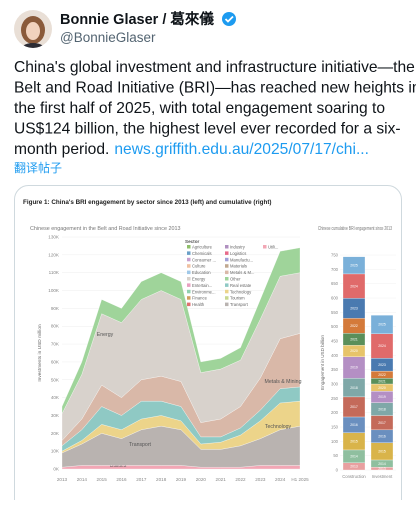  Describe the element at coordinates (335, 398) in the screenshot. I see `y-tick-label: 250` at that location.